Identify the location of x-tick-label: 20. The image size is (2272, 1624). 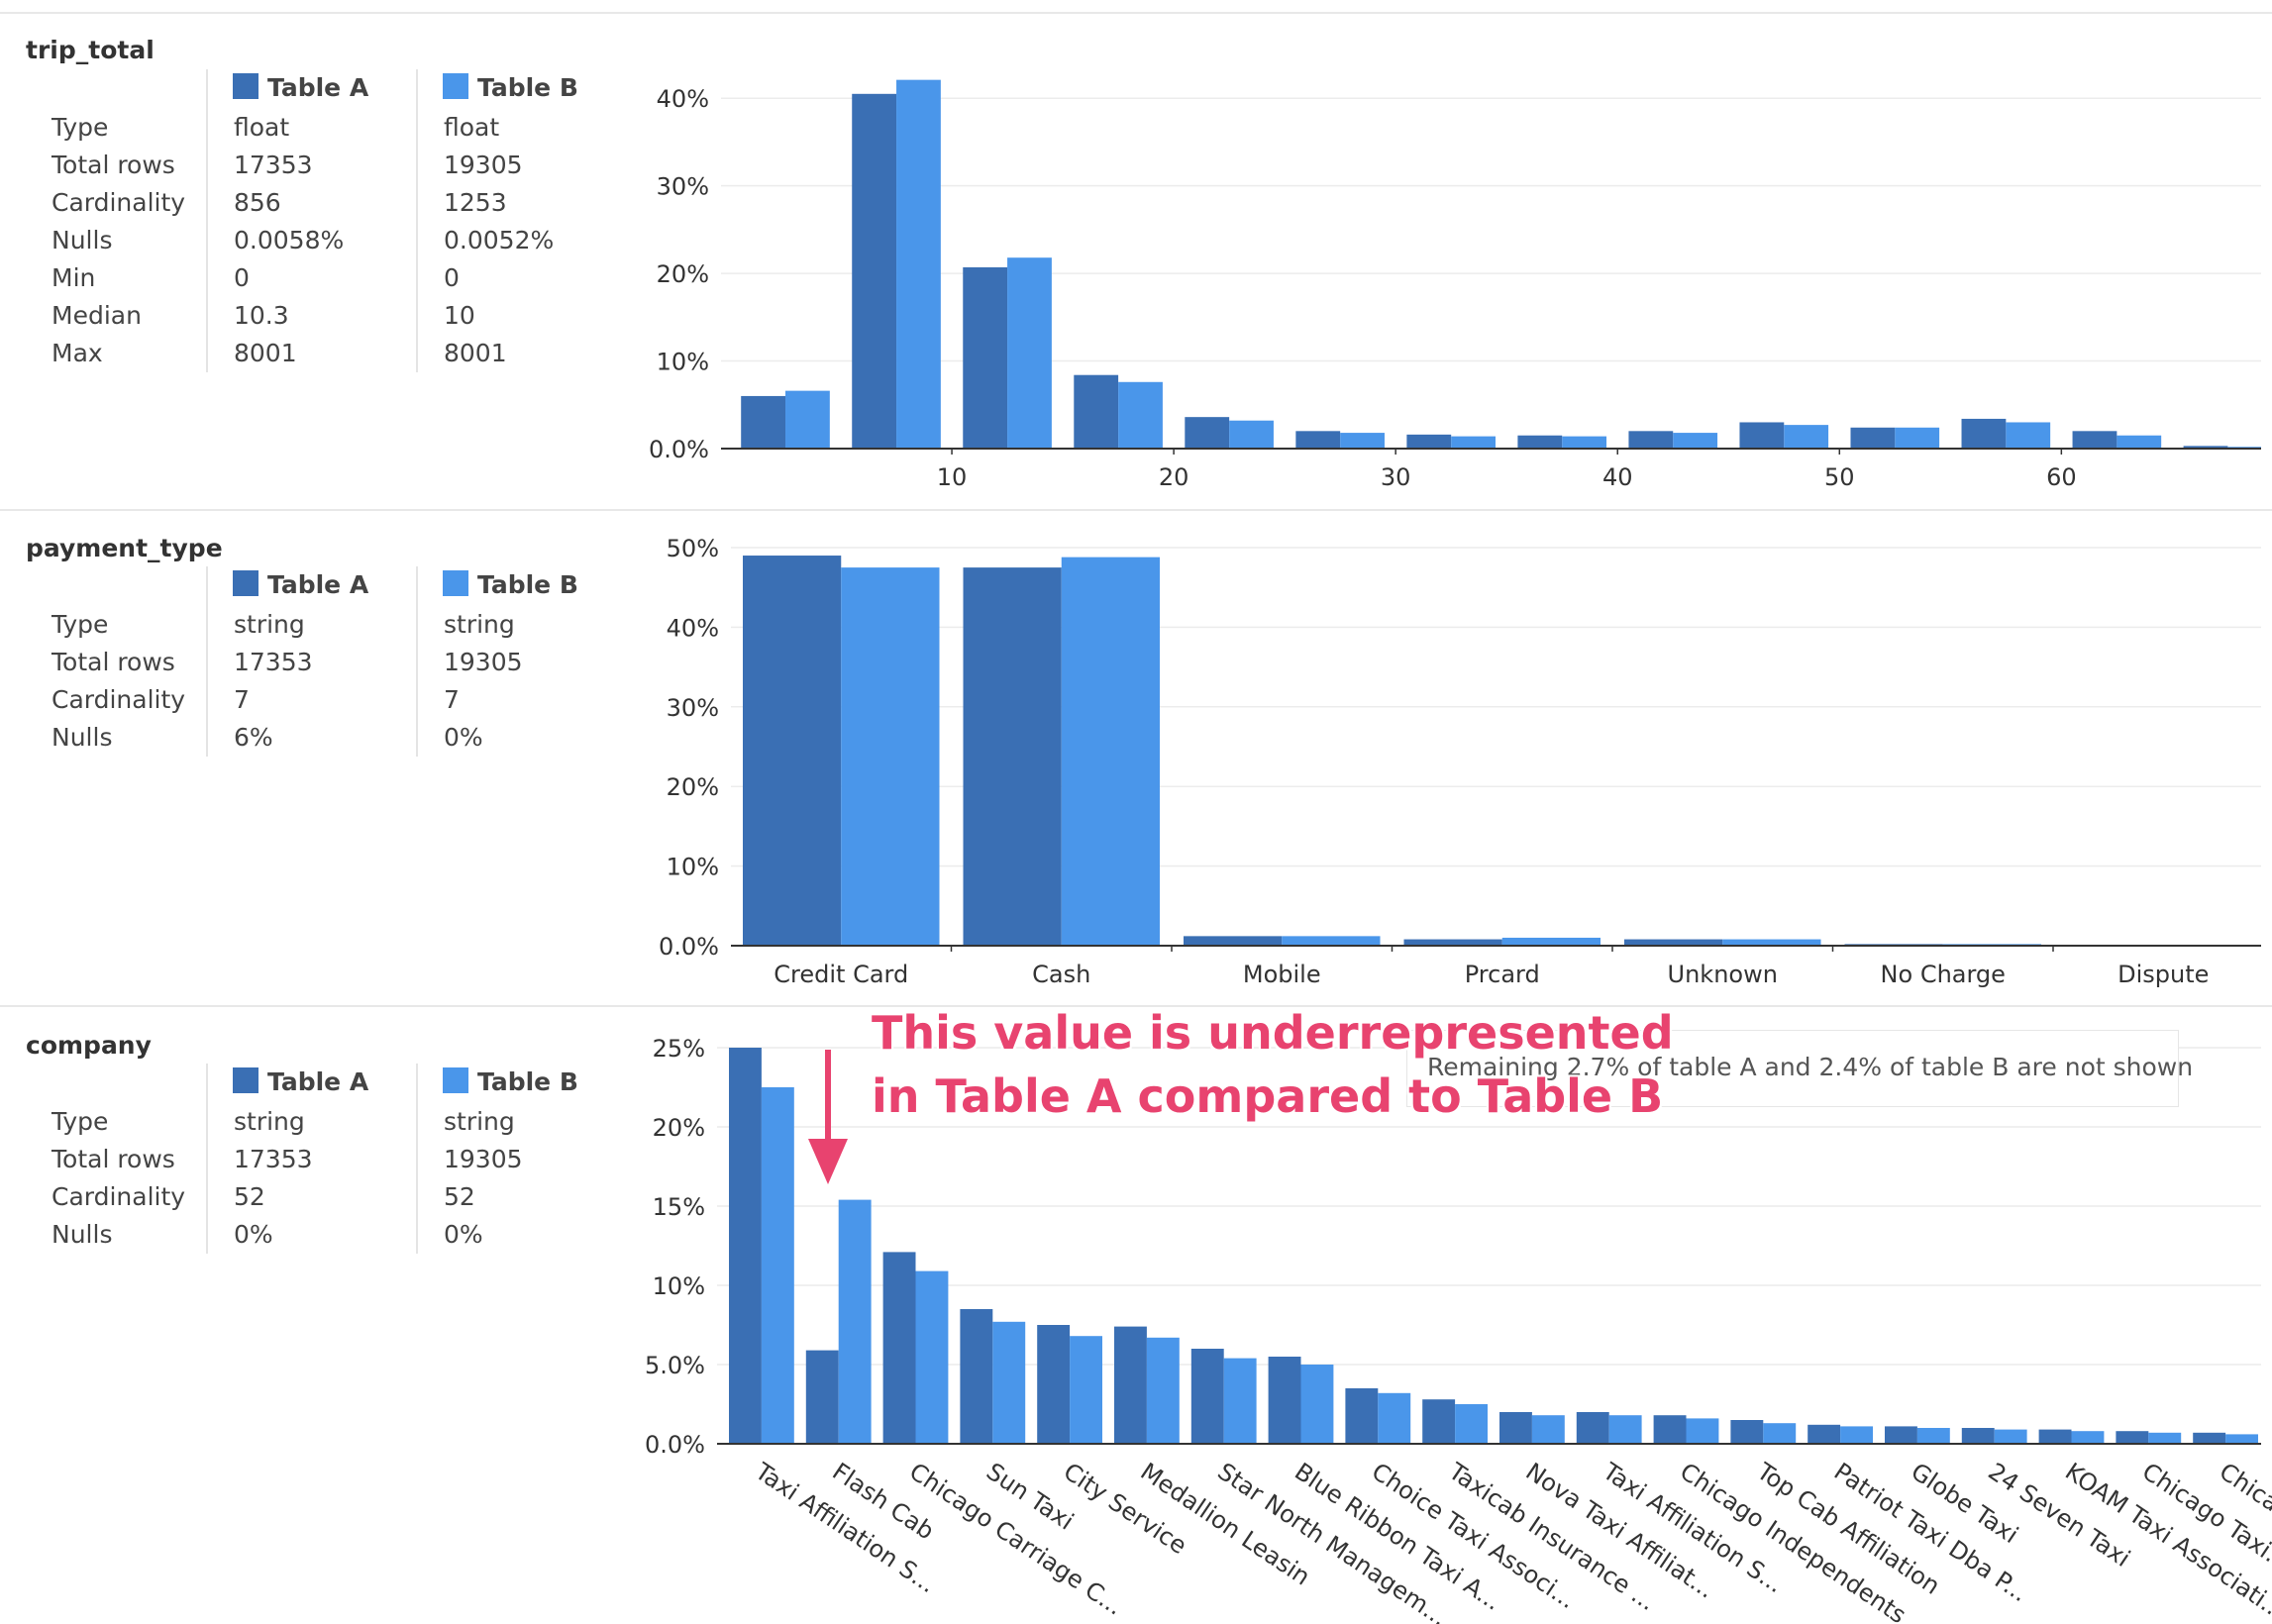
(1174, 477).